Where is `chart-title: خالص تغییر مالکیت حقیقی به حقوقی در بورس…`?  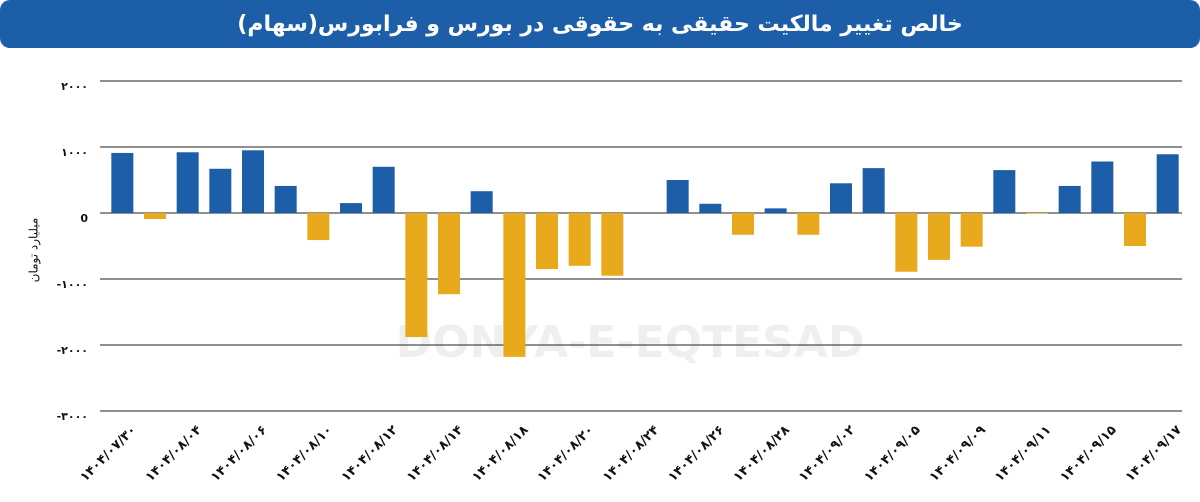
chart-title: خالص تغییر مالکیت حقیقی به حقوقی در بورس… is located at coordinates (599, 24).